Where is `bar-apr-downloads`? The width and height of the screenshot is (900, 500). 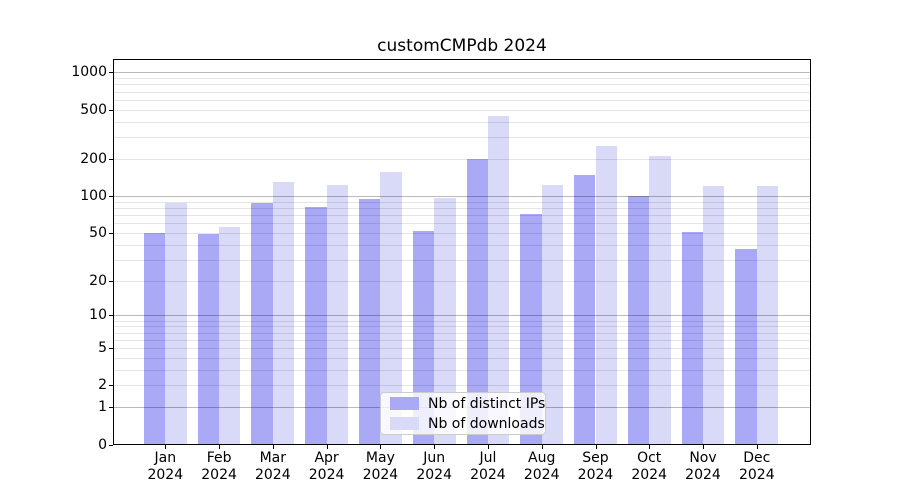 bar-apr-downloads is located at coordinates (337, 314).